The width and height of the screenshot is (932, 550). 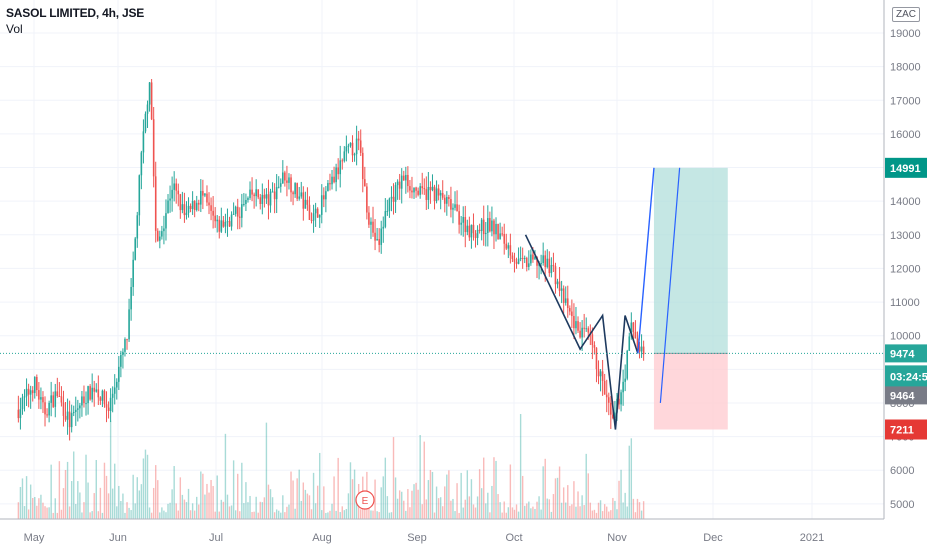 What do you see at coordinates (690, 391) in the screenshot?
I see `loss-zone` at bounding box center [690, 391].